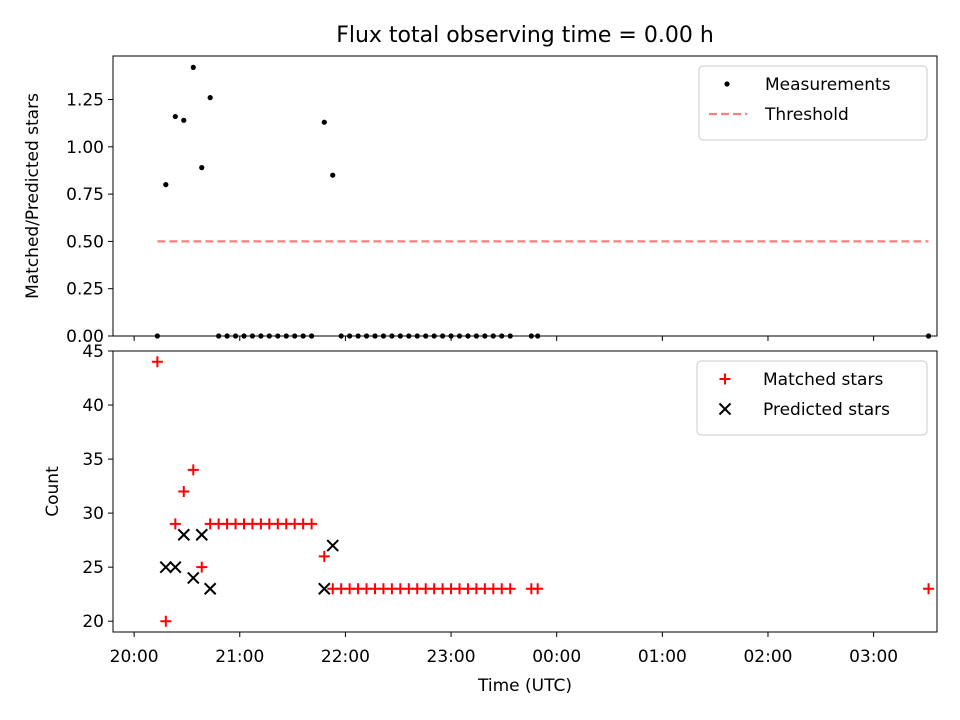 This screenshot has height=720, width=960. Describe the element at coordinates (525, 35) in the screenshot. I see `figure-title: Flux total observing time = 0.00 h` at that location.